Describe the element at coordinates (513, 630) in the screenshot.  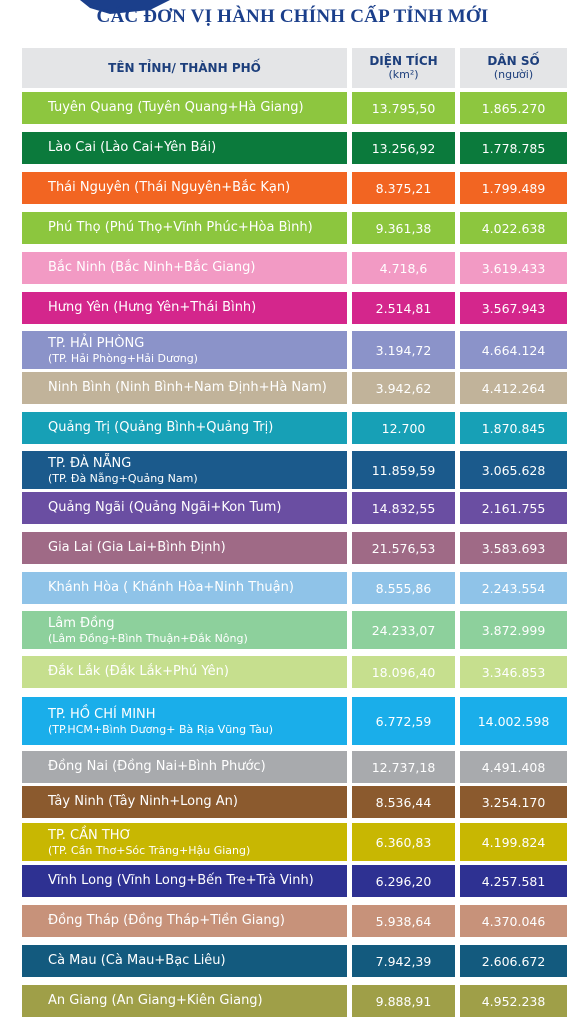
I see `population-value: 3.872.999` at that location.